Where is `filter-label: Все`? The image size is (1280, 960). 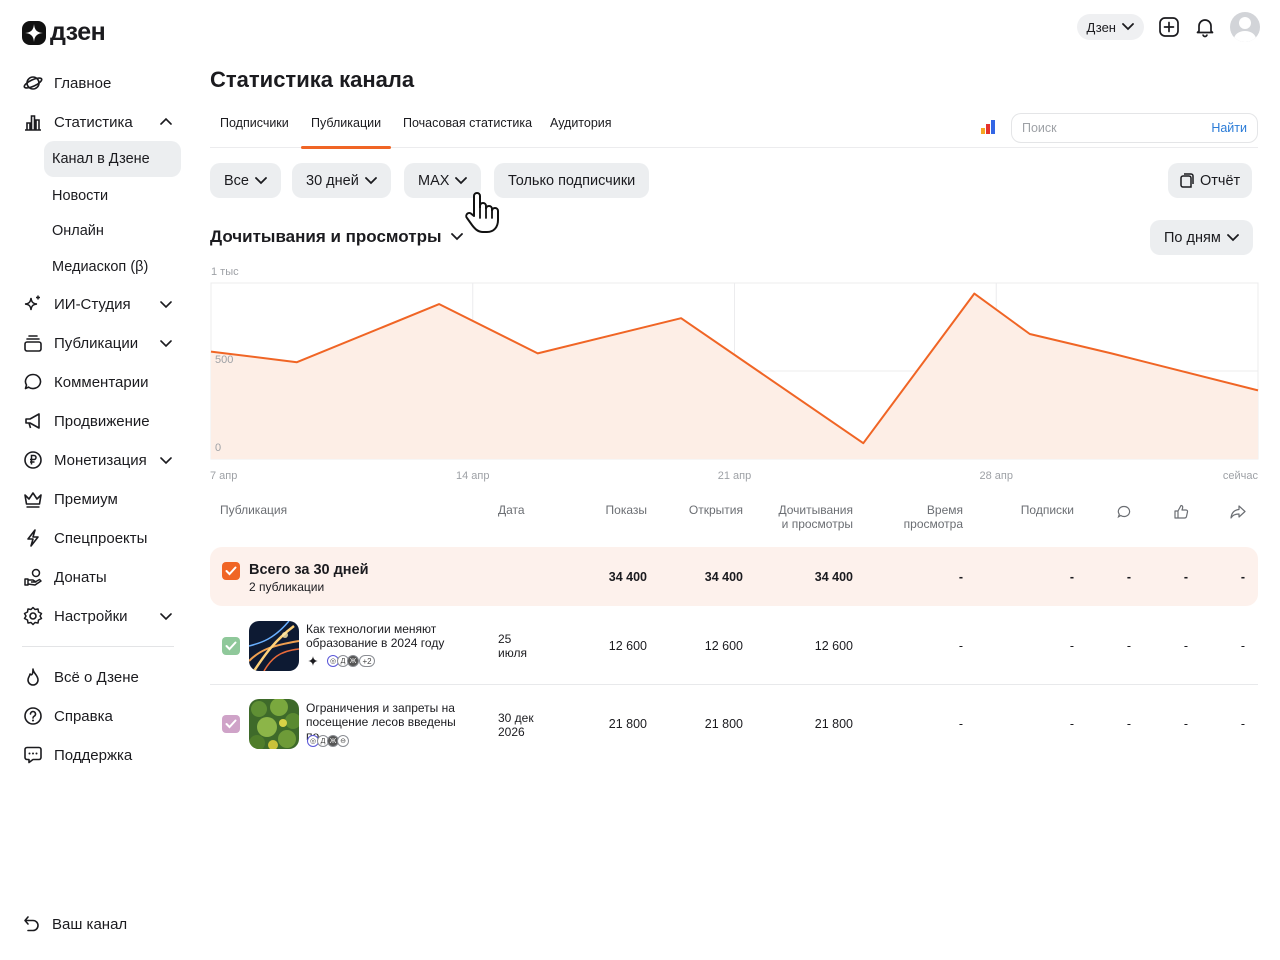
filter-label: Все is located at coordinates (236, 180).